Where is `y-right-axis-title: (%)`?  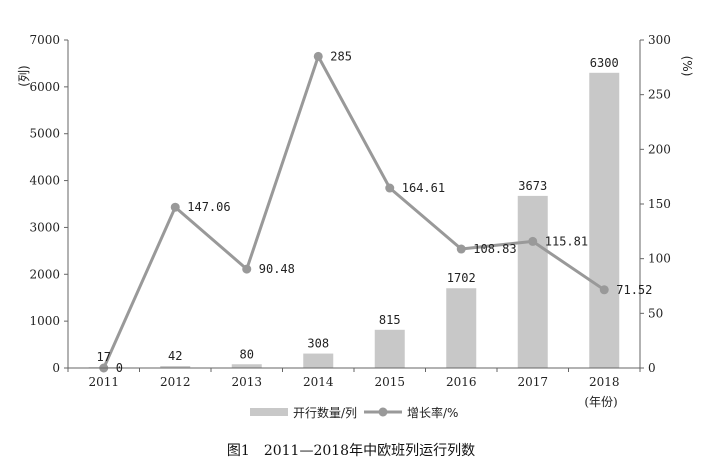
y-right-axis-title: (%) is located at coordinates (687, 66).